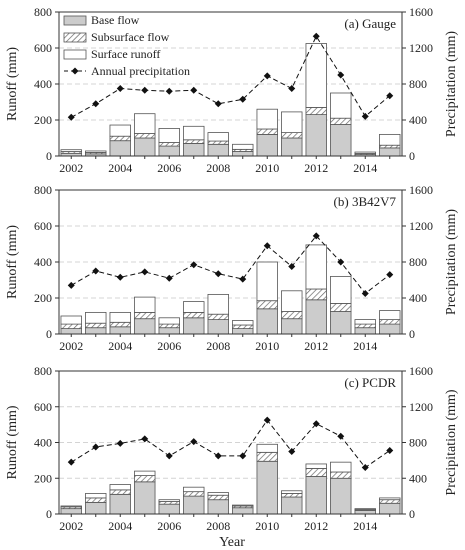 The image size is (465, 550). I want to click on x-tick-label: 2006, so click(169, 526).